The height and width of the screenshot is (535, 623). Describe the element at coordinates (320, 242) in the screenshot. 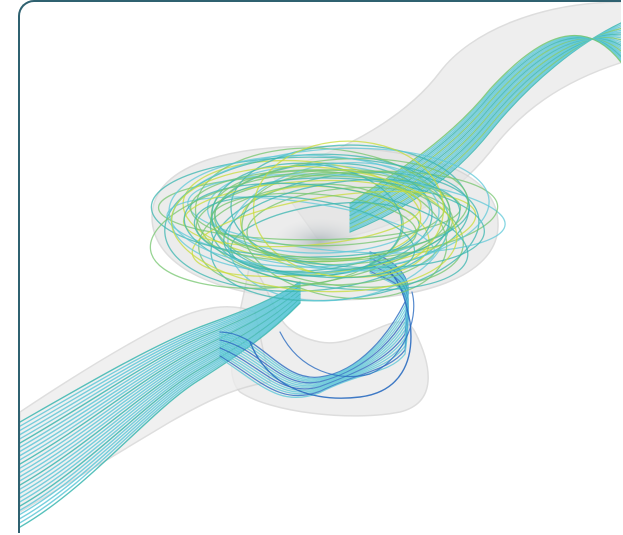

I see `vortex-core` at that location.